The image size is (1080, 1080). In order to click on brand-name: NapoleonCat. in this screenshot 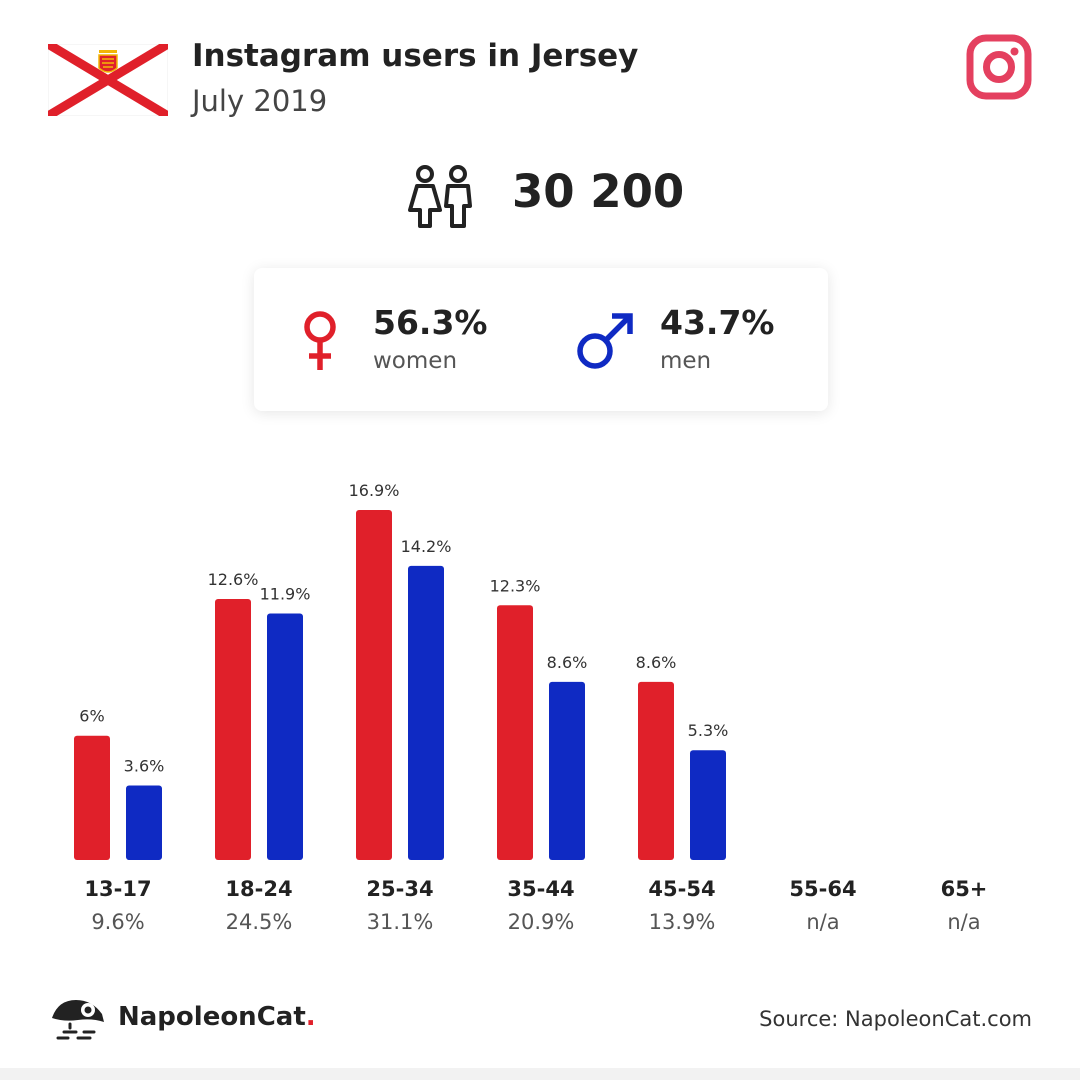, I will do `click(217, 1017)`.